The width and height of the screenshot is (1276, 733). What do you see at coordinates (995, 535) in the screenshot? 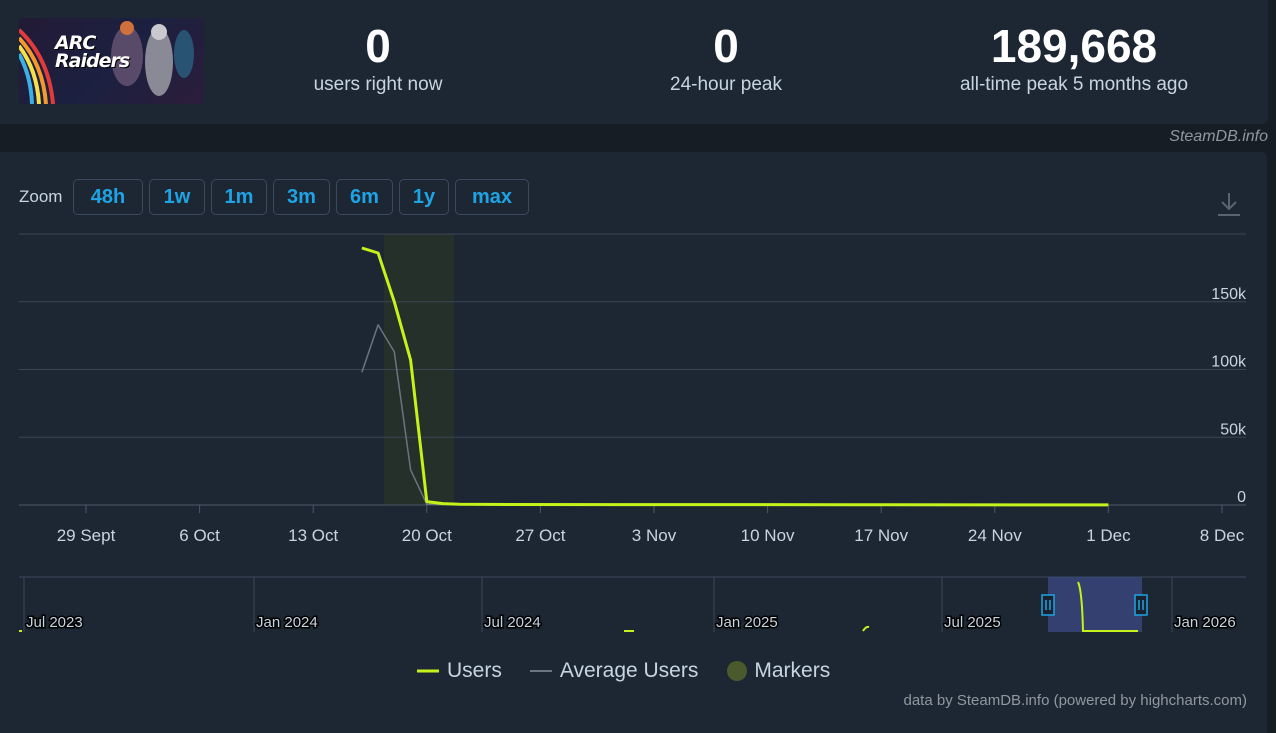
I see `x-tick-label: 24 Nov` at bounding box center [995, 535].